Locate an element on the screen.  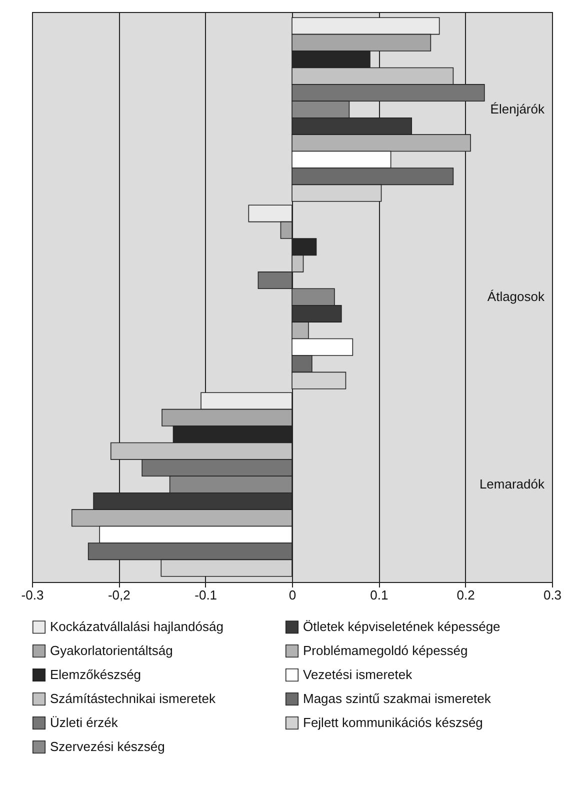
y-tick-label: Lemaradók is located at coordinates (512, 484).